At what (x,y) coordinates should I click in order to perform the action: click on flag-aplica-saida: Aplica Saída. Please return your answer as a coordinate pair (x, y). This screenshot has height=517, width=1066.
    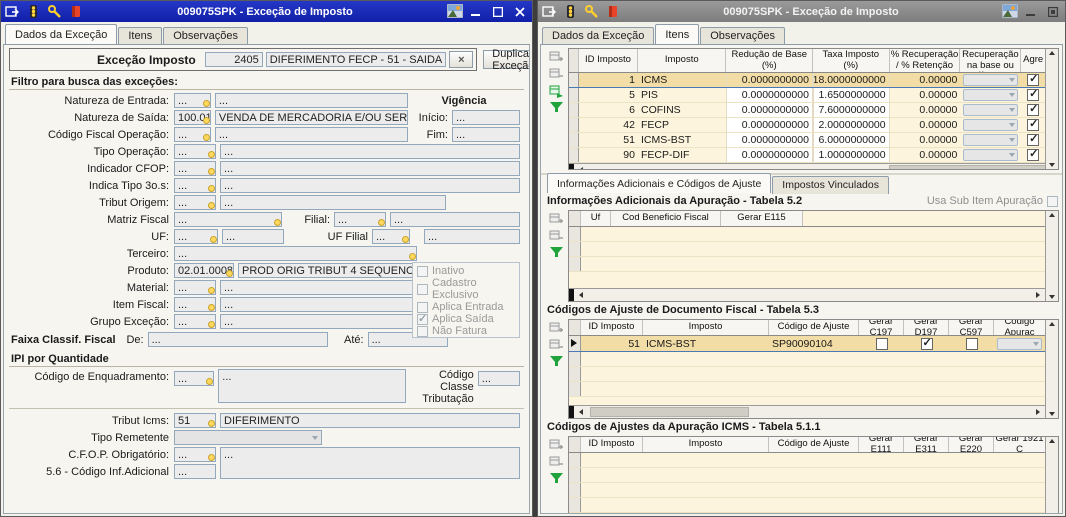
    Looking at the image, I should click on (466, 318).